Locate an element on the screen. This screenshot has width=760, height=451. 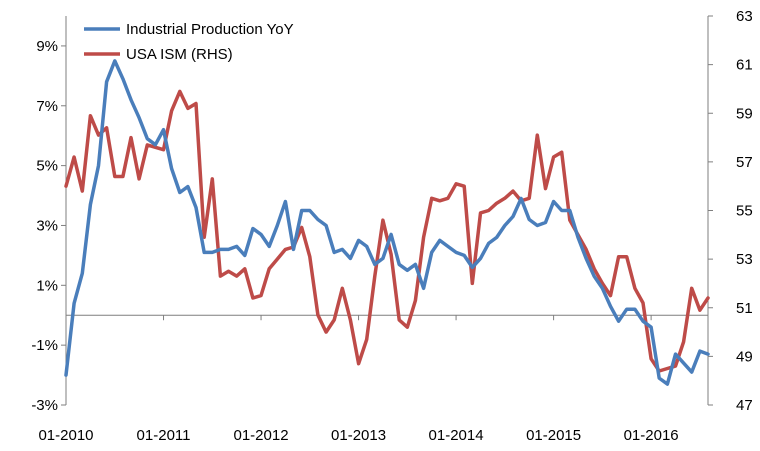
right-axis-tick-label: 57 is located at coordinates (744, 162).